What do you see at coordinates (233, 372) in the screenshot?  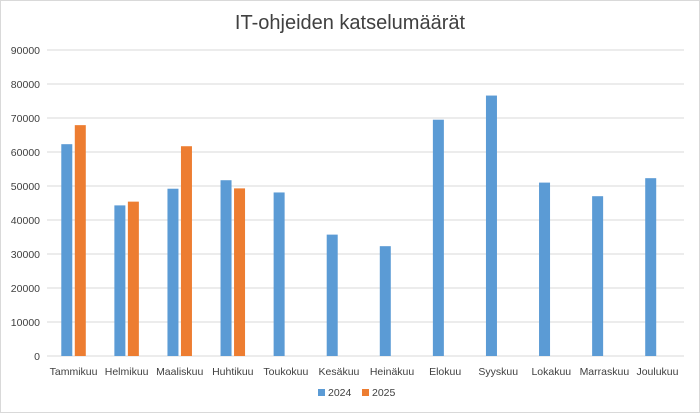 I see `x-tick-label: Huhtikuu` at bounding box center [233, 372].